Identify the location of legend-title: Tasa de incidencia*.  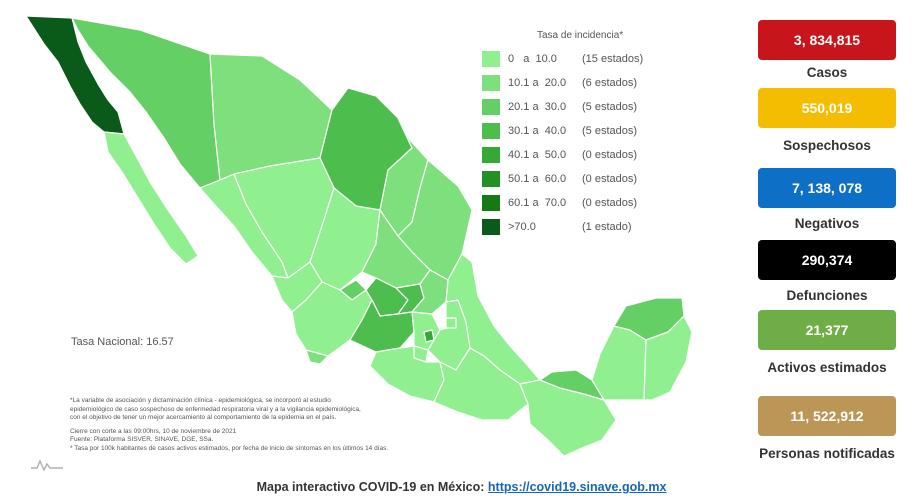
(580, 35).